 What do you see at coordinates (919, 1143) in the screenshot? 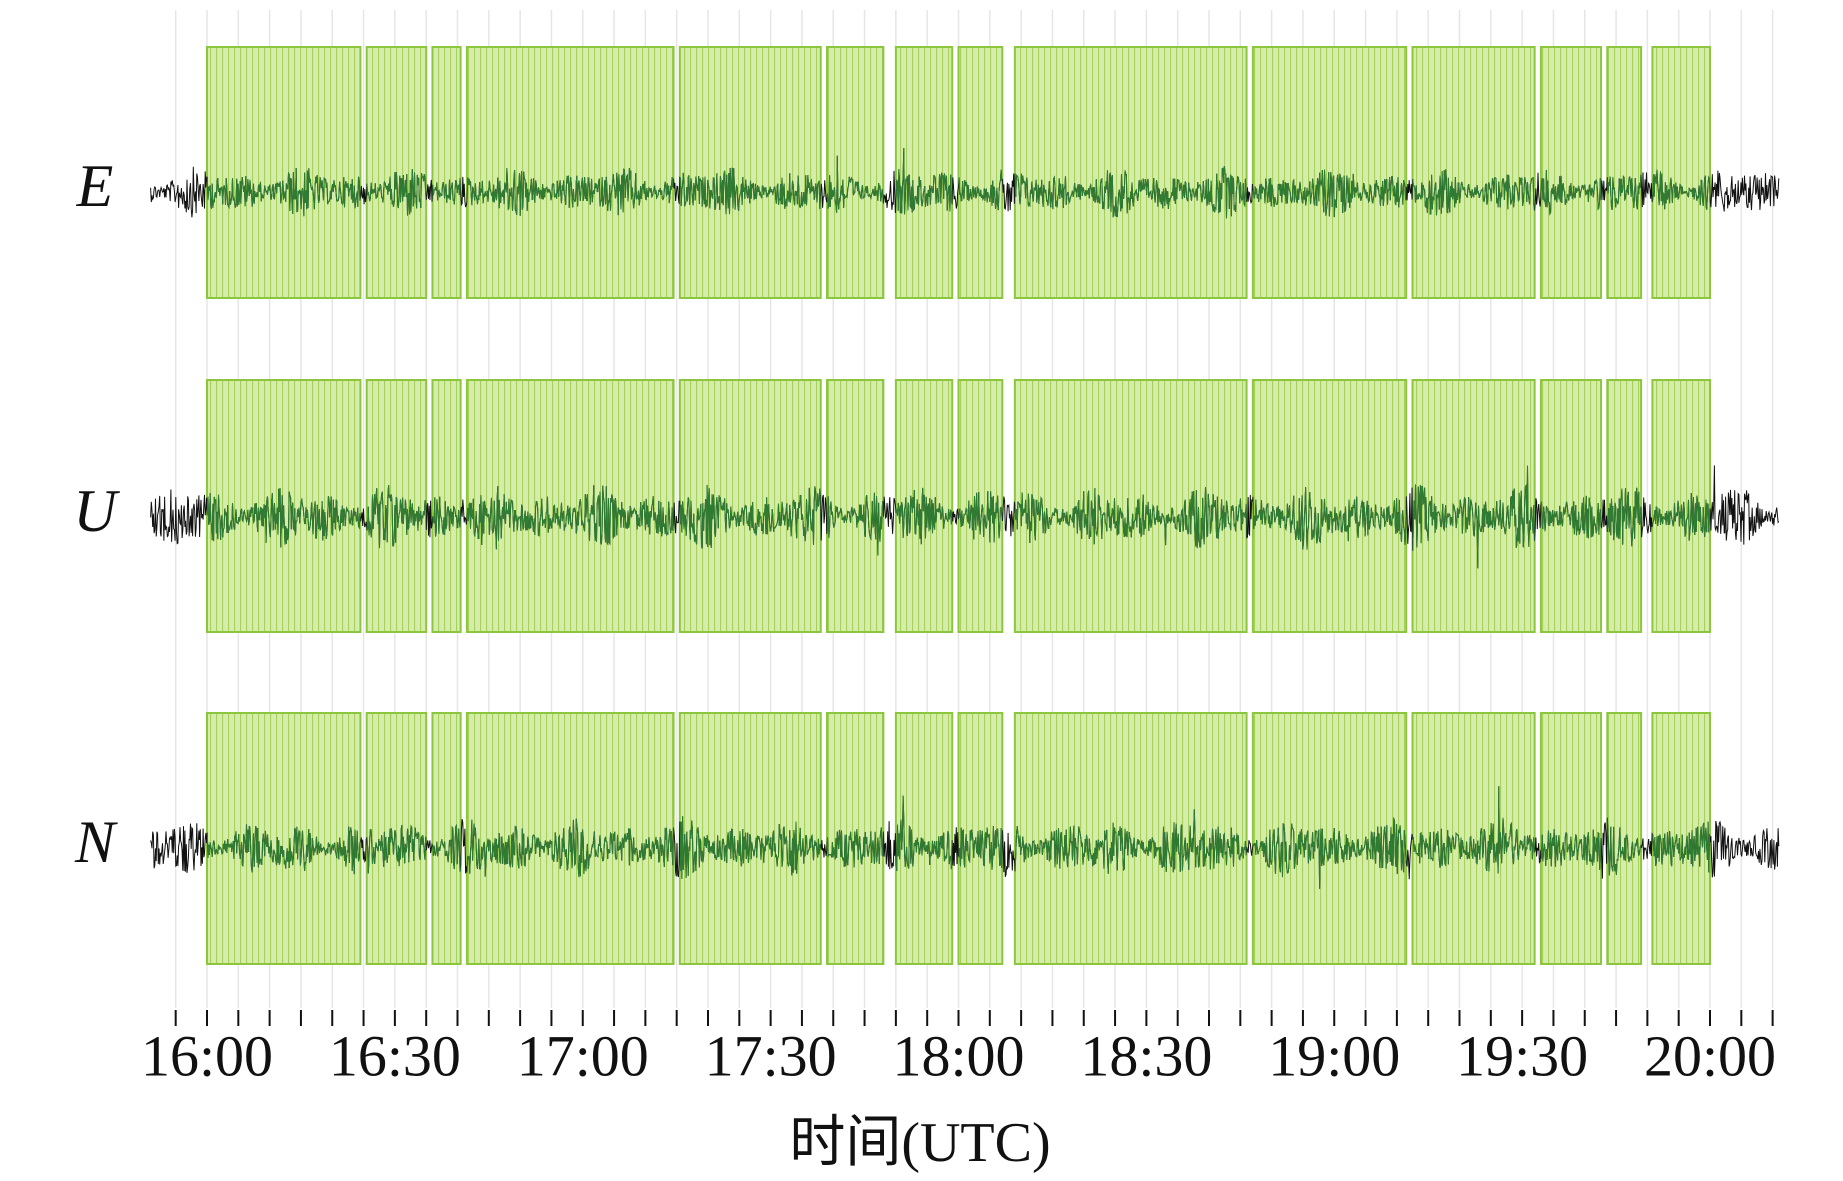
I see `x-axis-label: 时间(UTC)` at bounding box center [919, 1143].